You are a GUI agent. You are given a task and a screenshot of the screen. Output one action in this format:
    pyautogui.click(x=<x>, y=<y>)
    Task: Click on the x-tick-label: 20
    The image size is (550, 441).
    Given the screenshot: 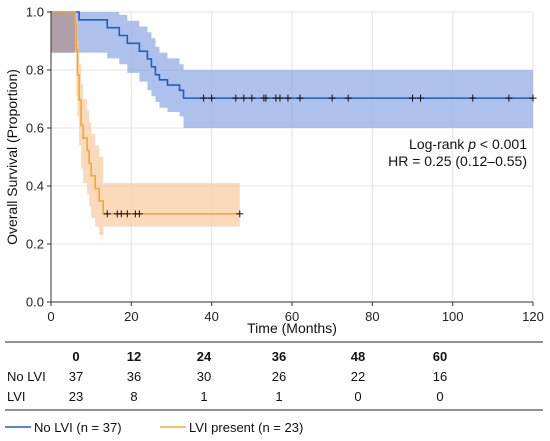 What is the action you would take?
    pyautogui.click(x=131, y=316)
    